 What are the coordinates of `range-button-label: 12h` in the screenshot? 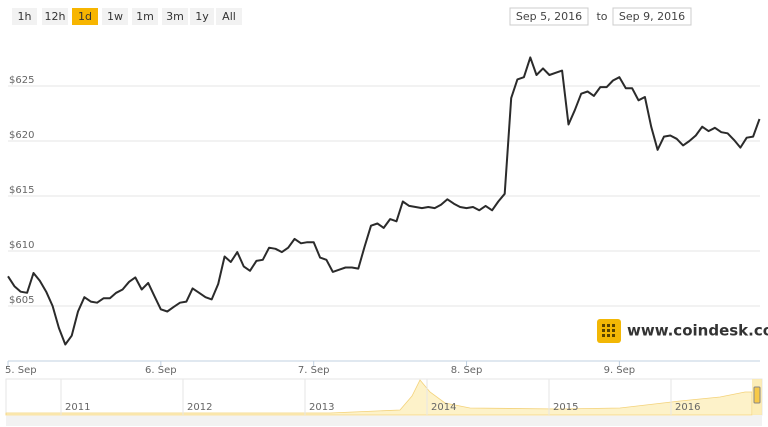 It's located at (55, 16).